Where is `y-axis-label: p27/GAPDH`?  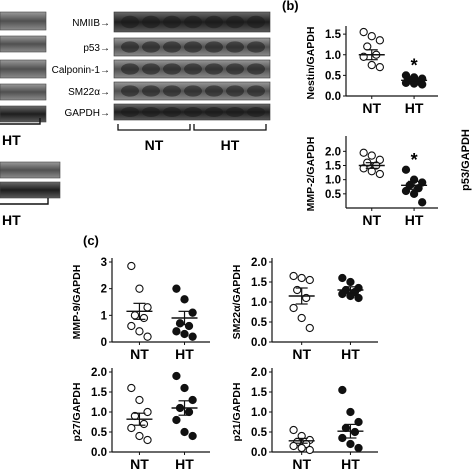 y-axis-label: p27/GAPDH is located at coordinates (77, 412).